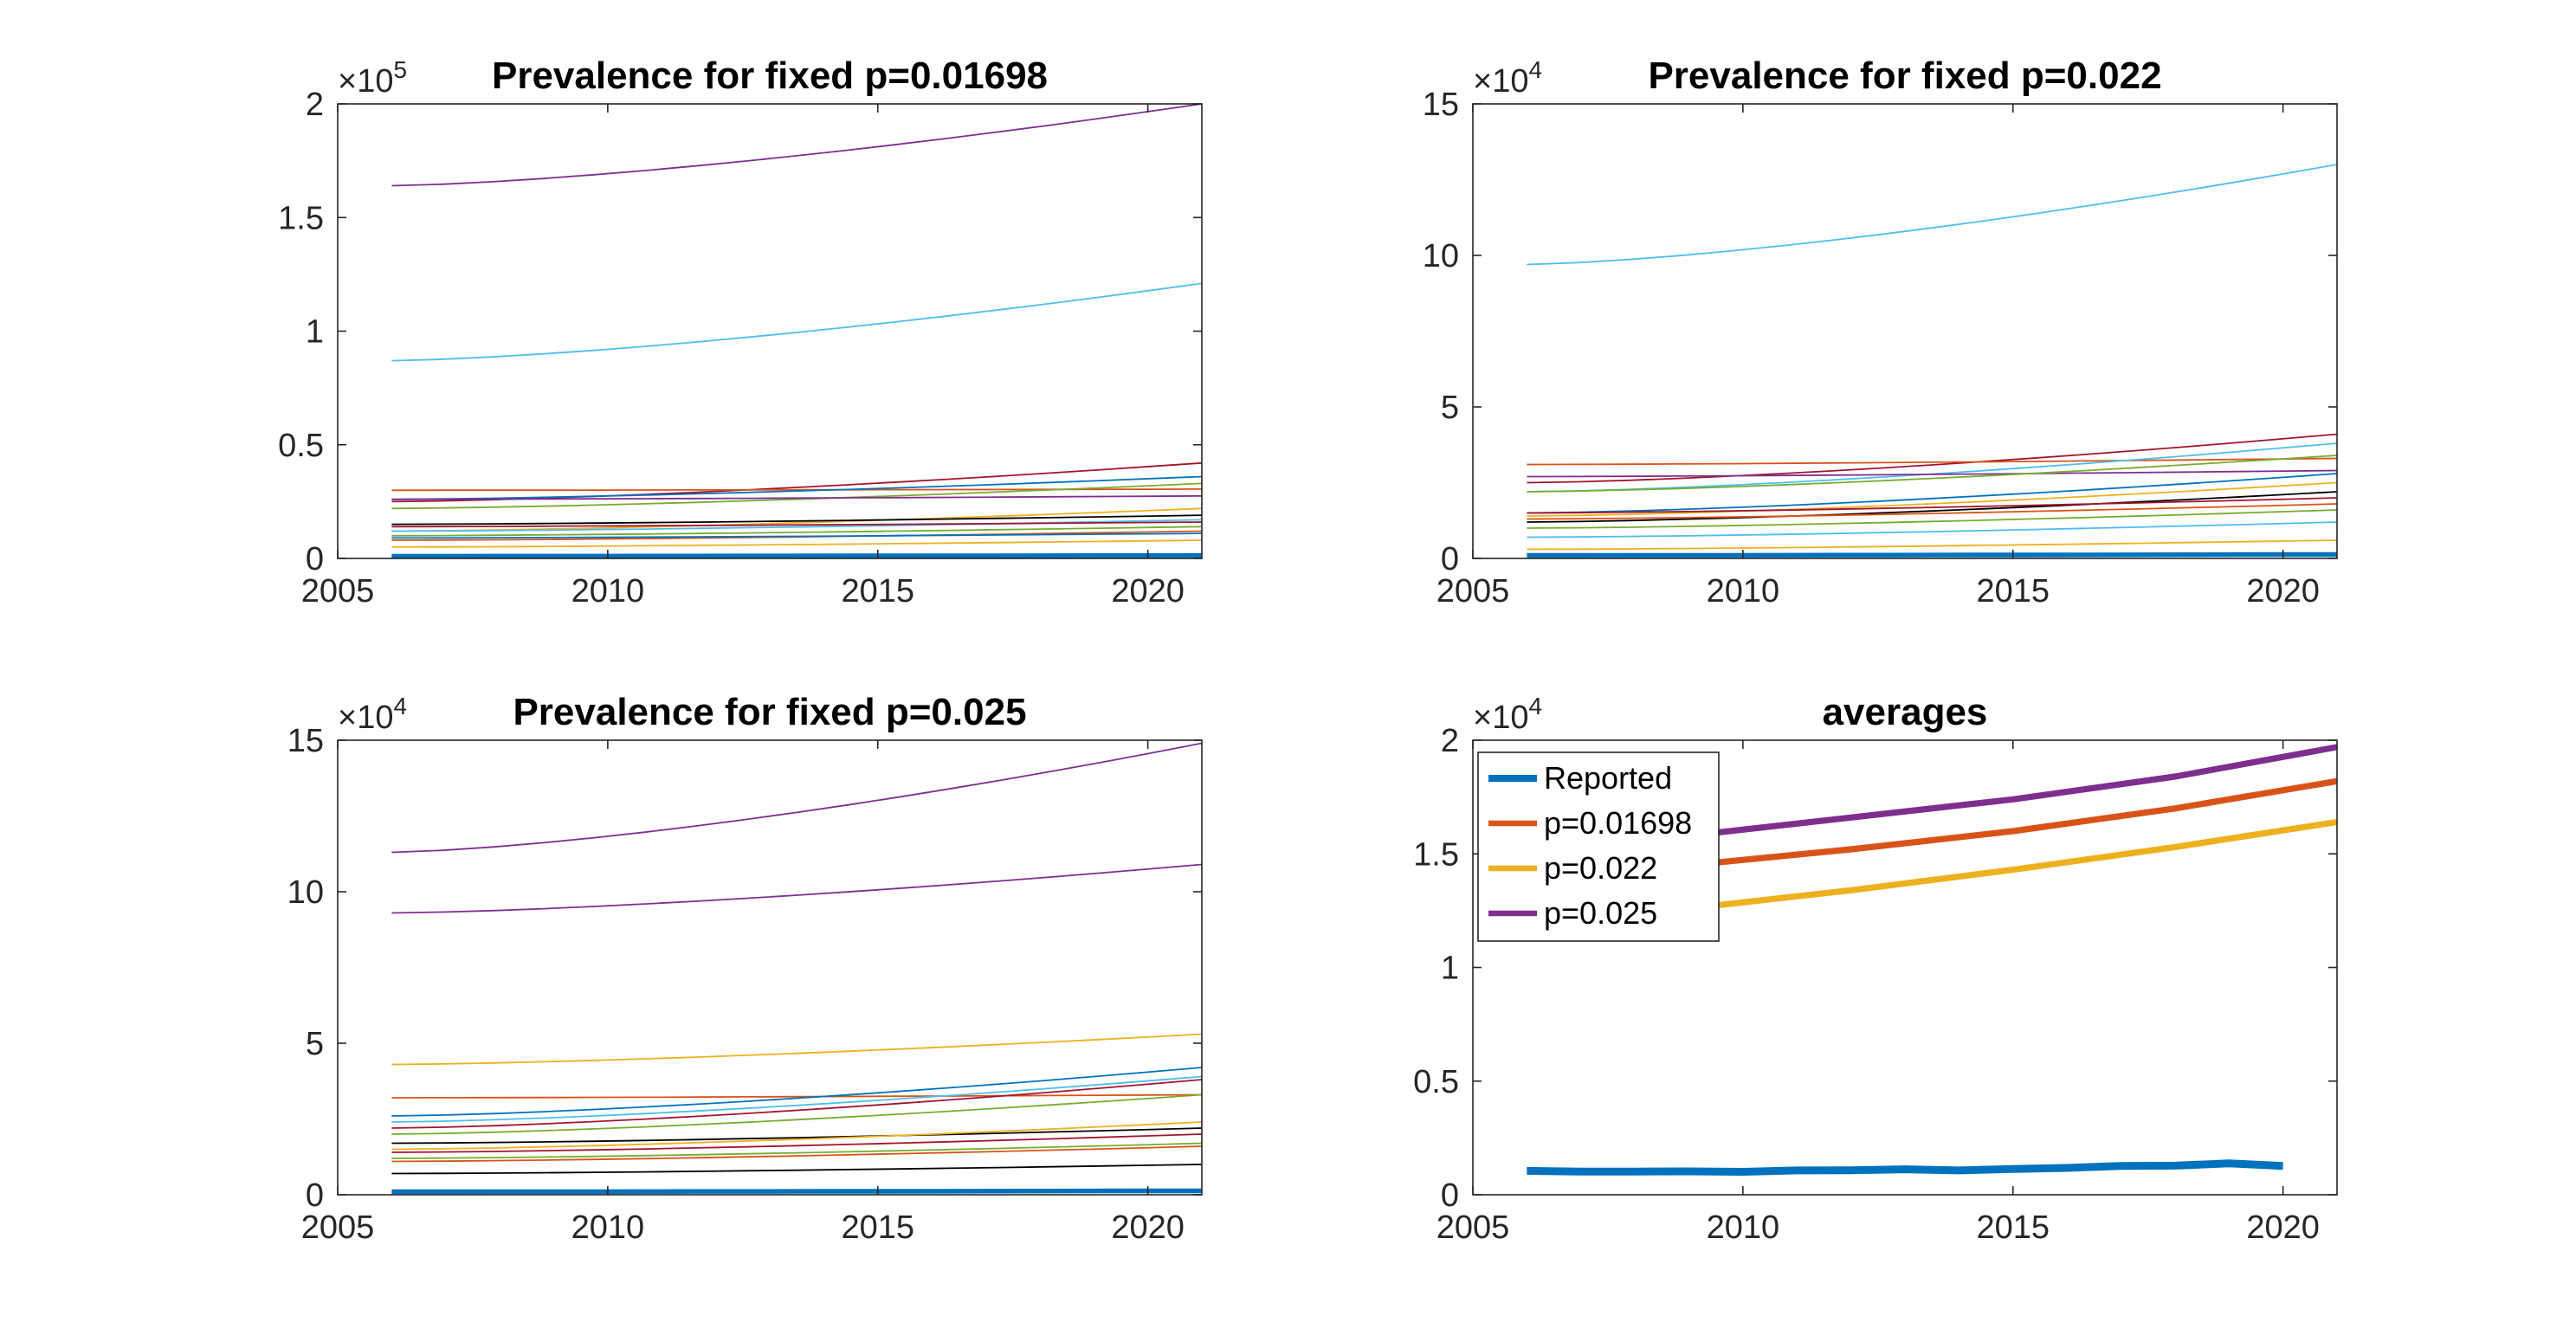 The height and width of the screenshot is (1335, 2576). I want to click on legend-label: p=0.022, so click(1600, 868).